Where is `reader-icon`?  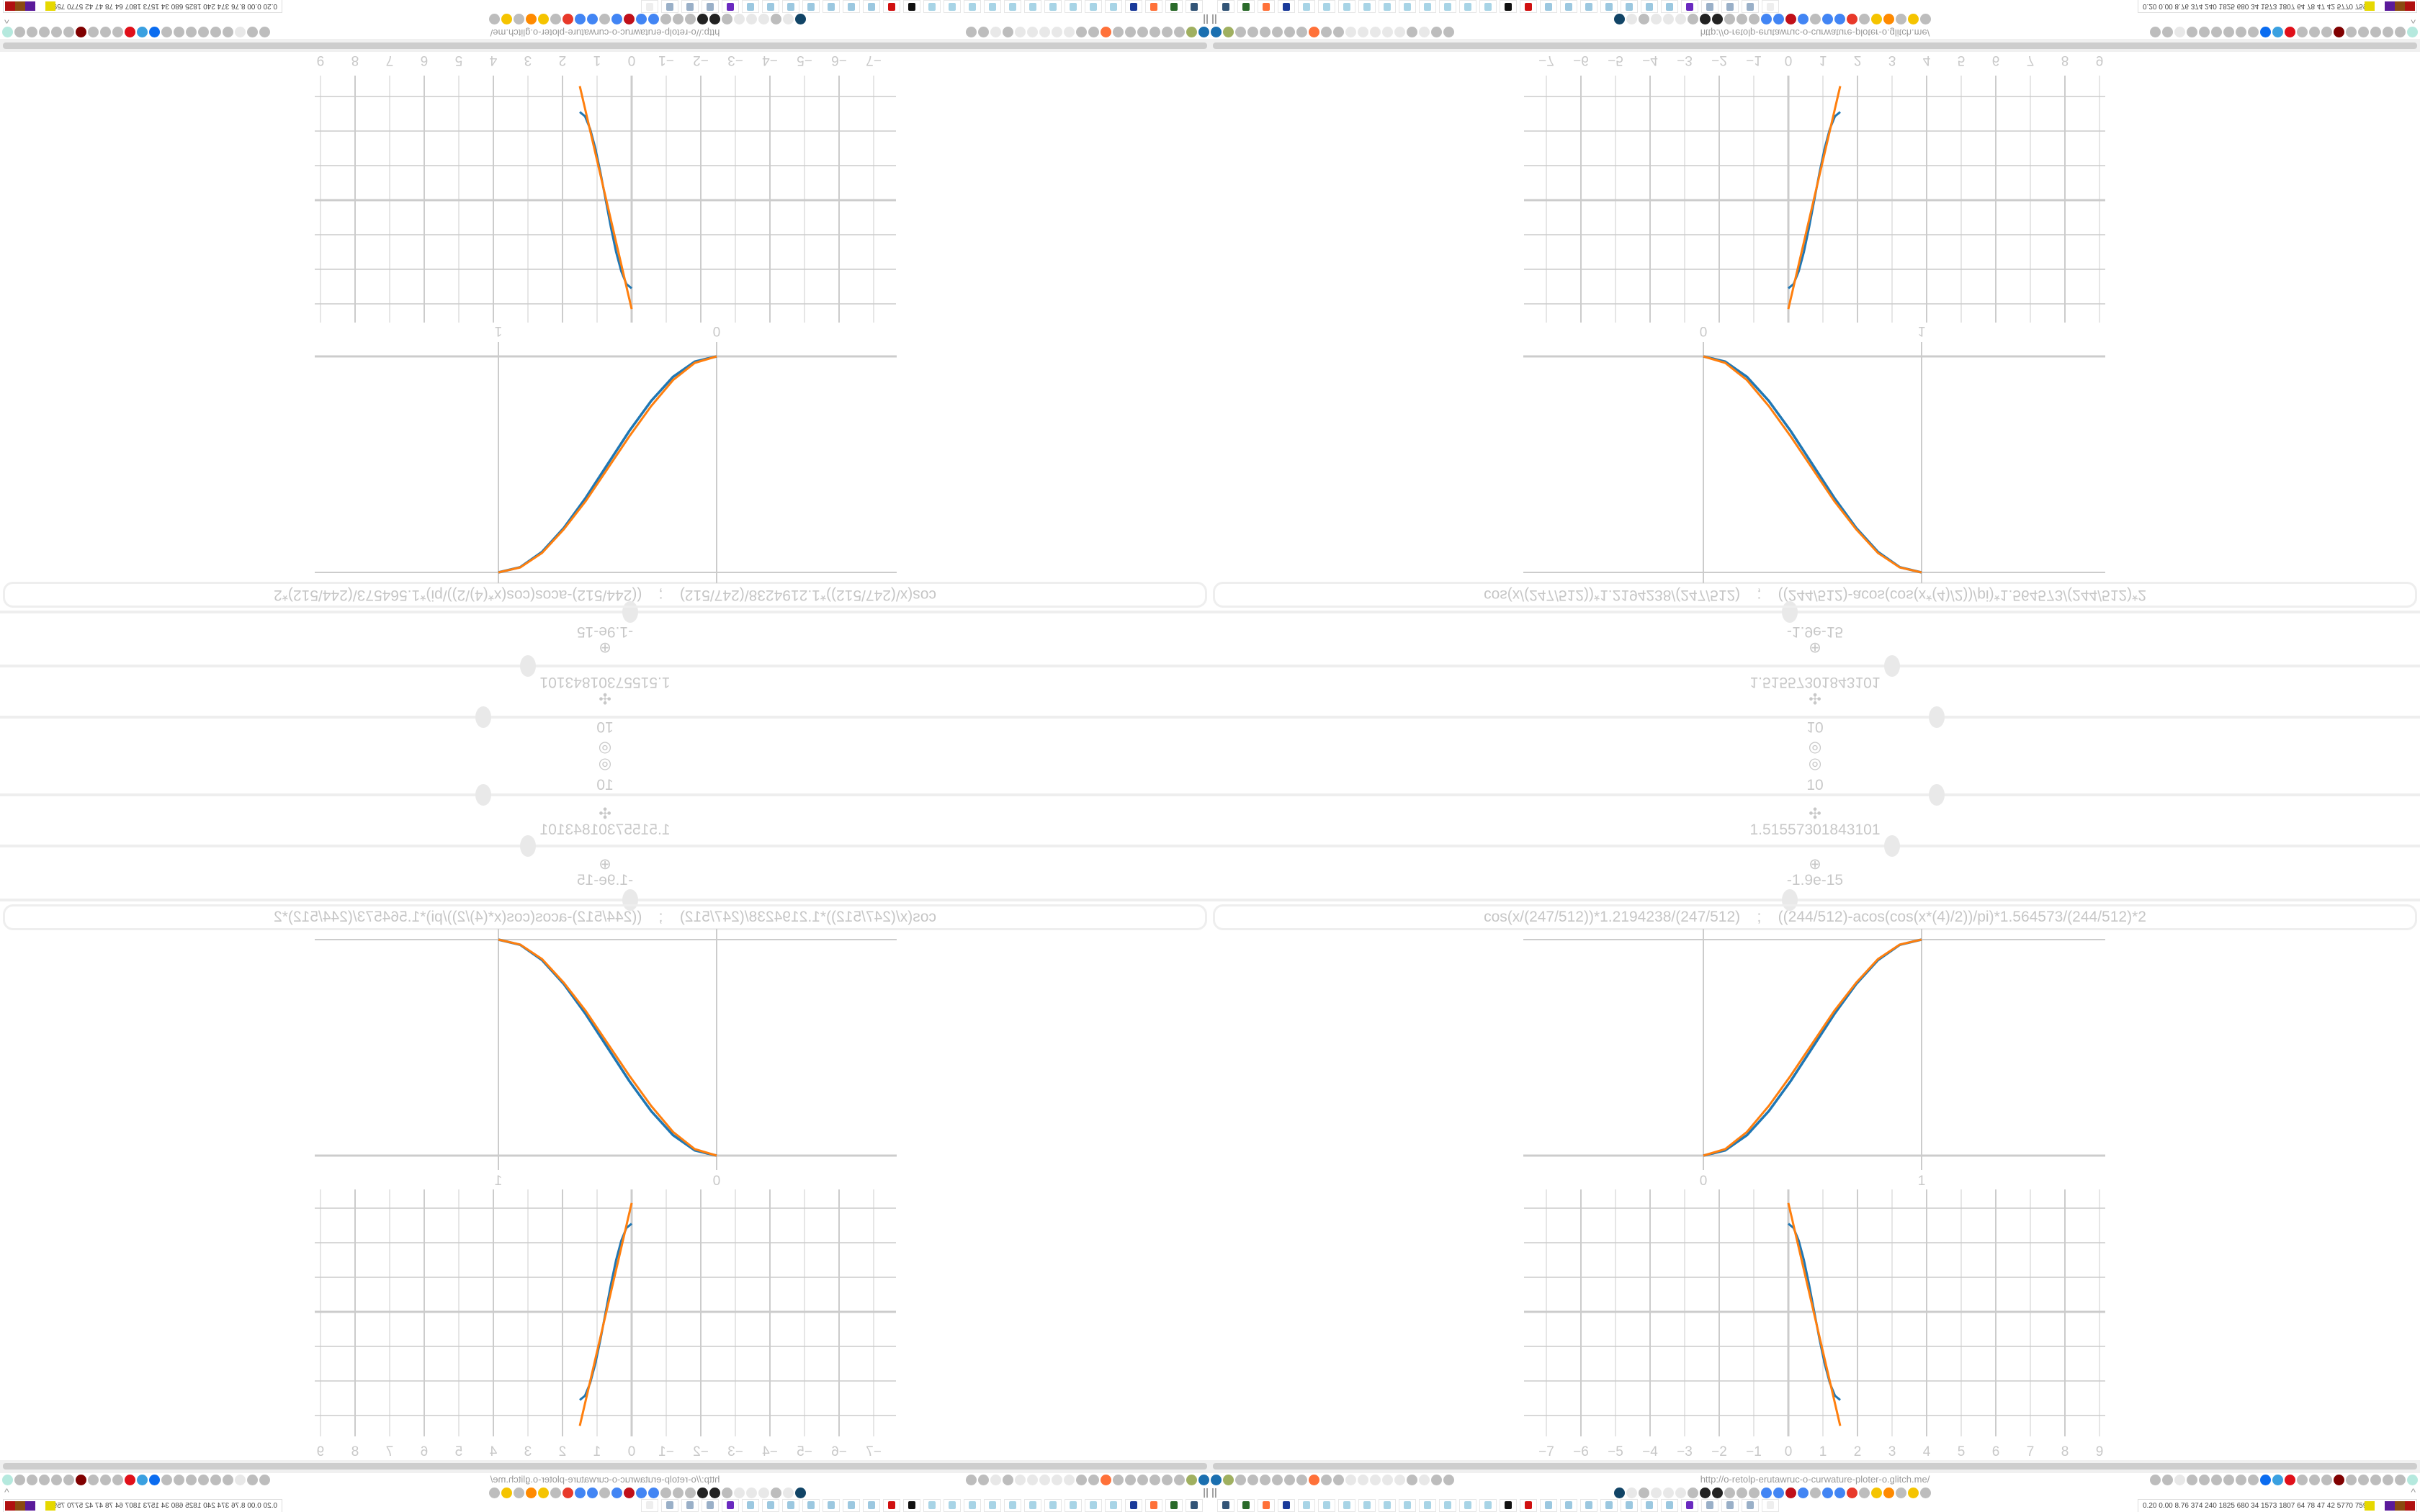
reader-icon is located at coordinates (2326, 1480).